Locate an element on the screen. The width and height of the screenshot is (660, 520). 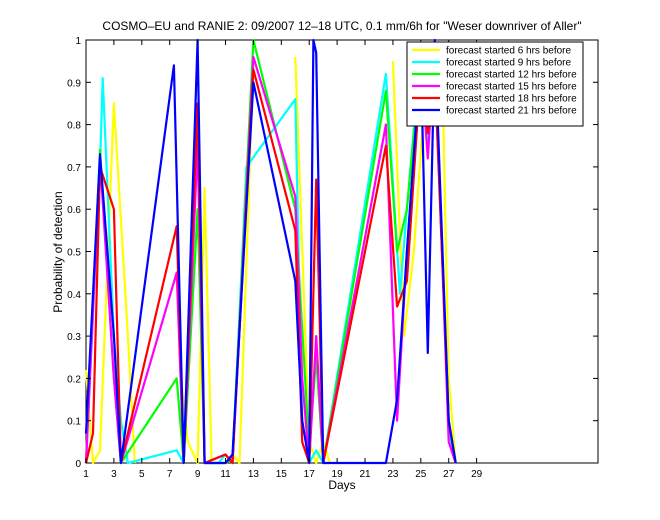
x-tick-label: 19 is located at coordinates (338, 474).